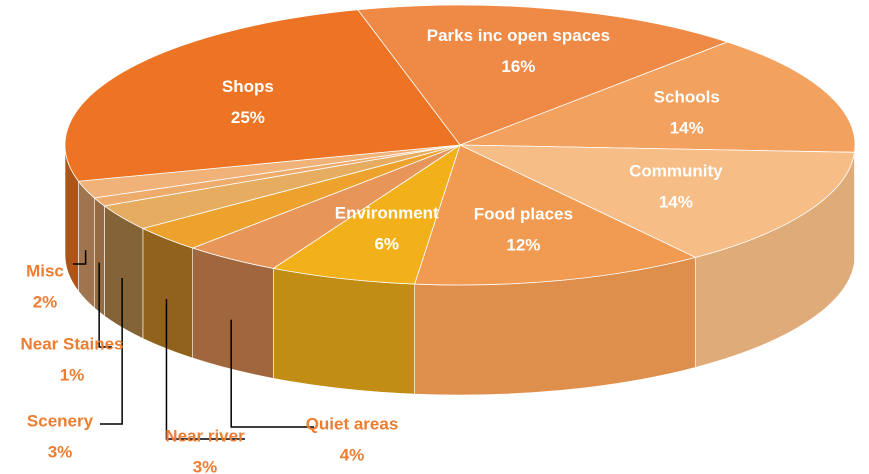 The image size is (869, 474). I want to click on data-label-name: Misc, so click(45, 270).